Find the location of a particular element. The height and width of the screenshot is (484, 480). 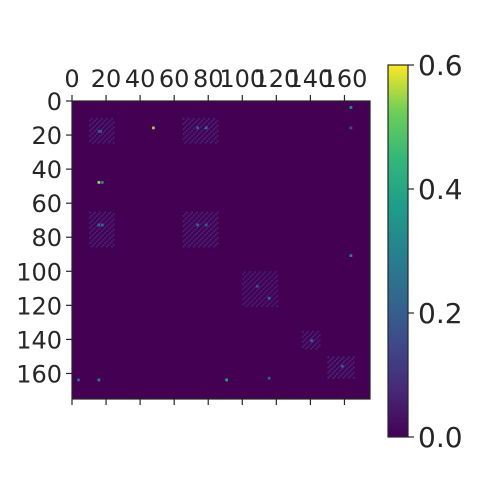

y-tick-label: 0 is located at coordinates (54, 102).